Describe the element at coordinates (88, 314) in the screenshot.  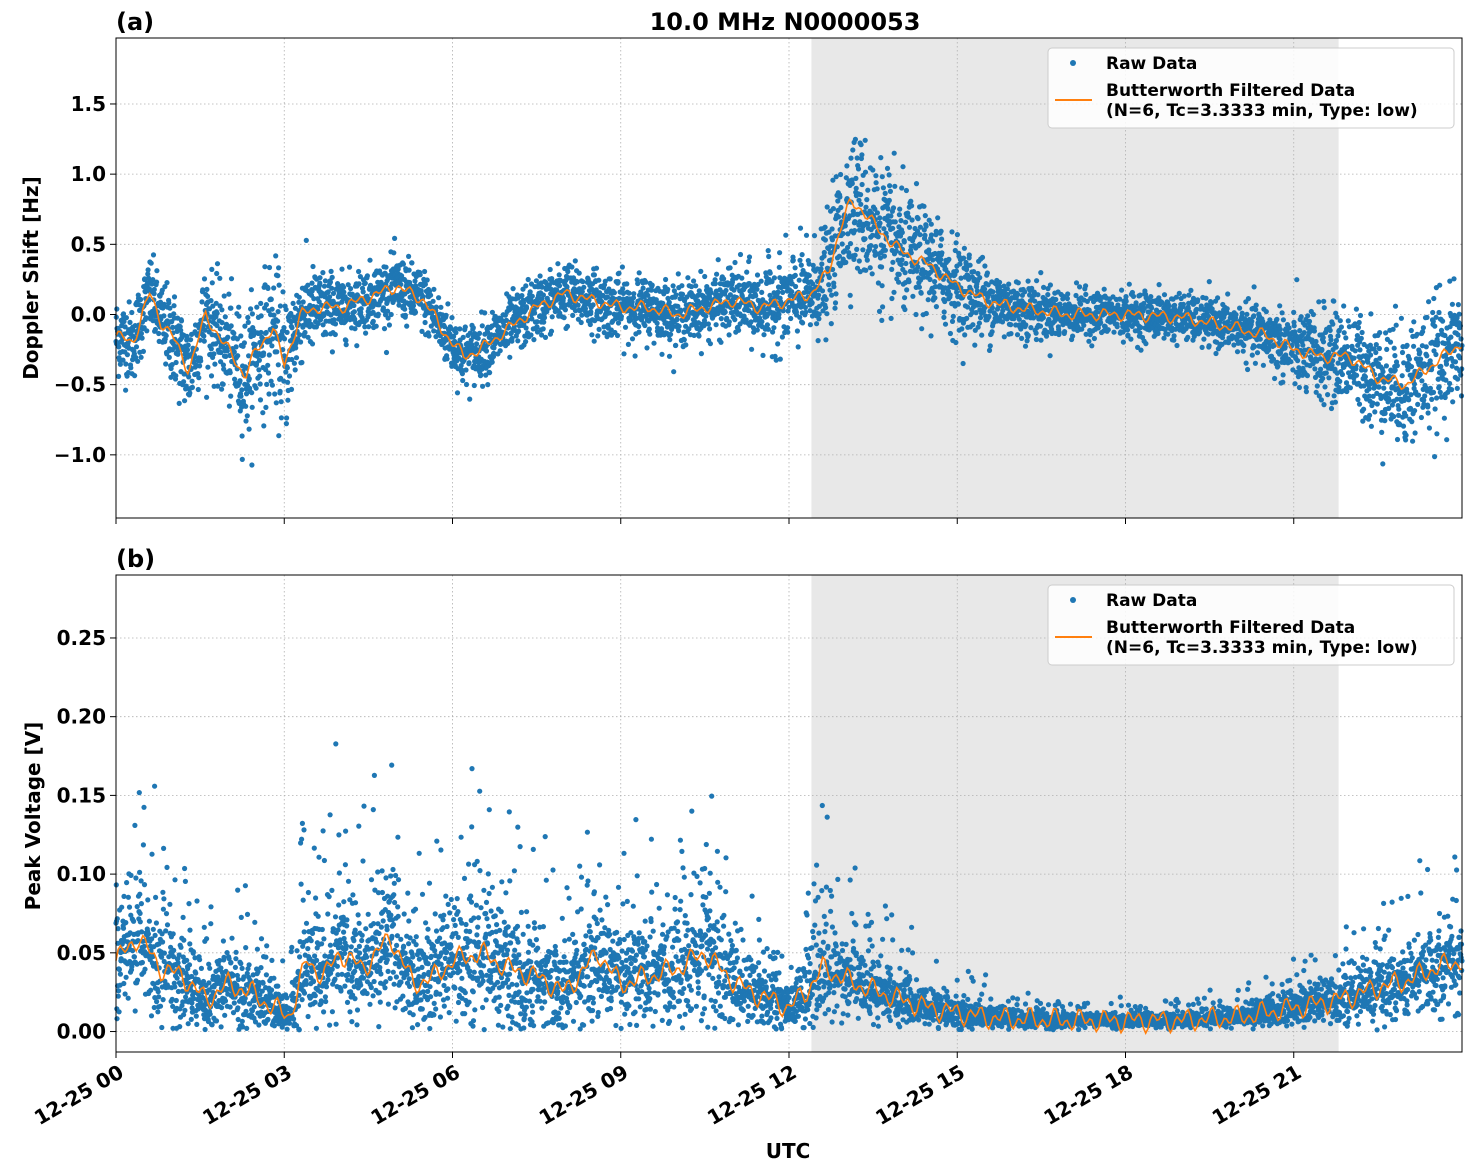
I see `panel-a-y-tick-label: 0.0` at that location.